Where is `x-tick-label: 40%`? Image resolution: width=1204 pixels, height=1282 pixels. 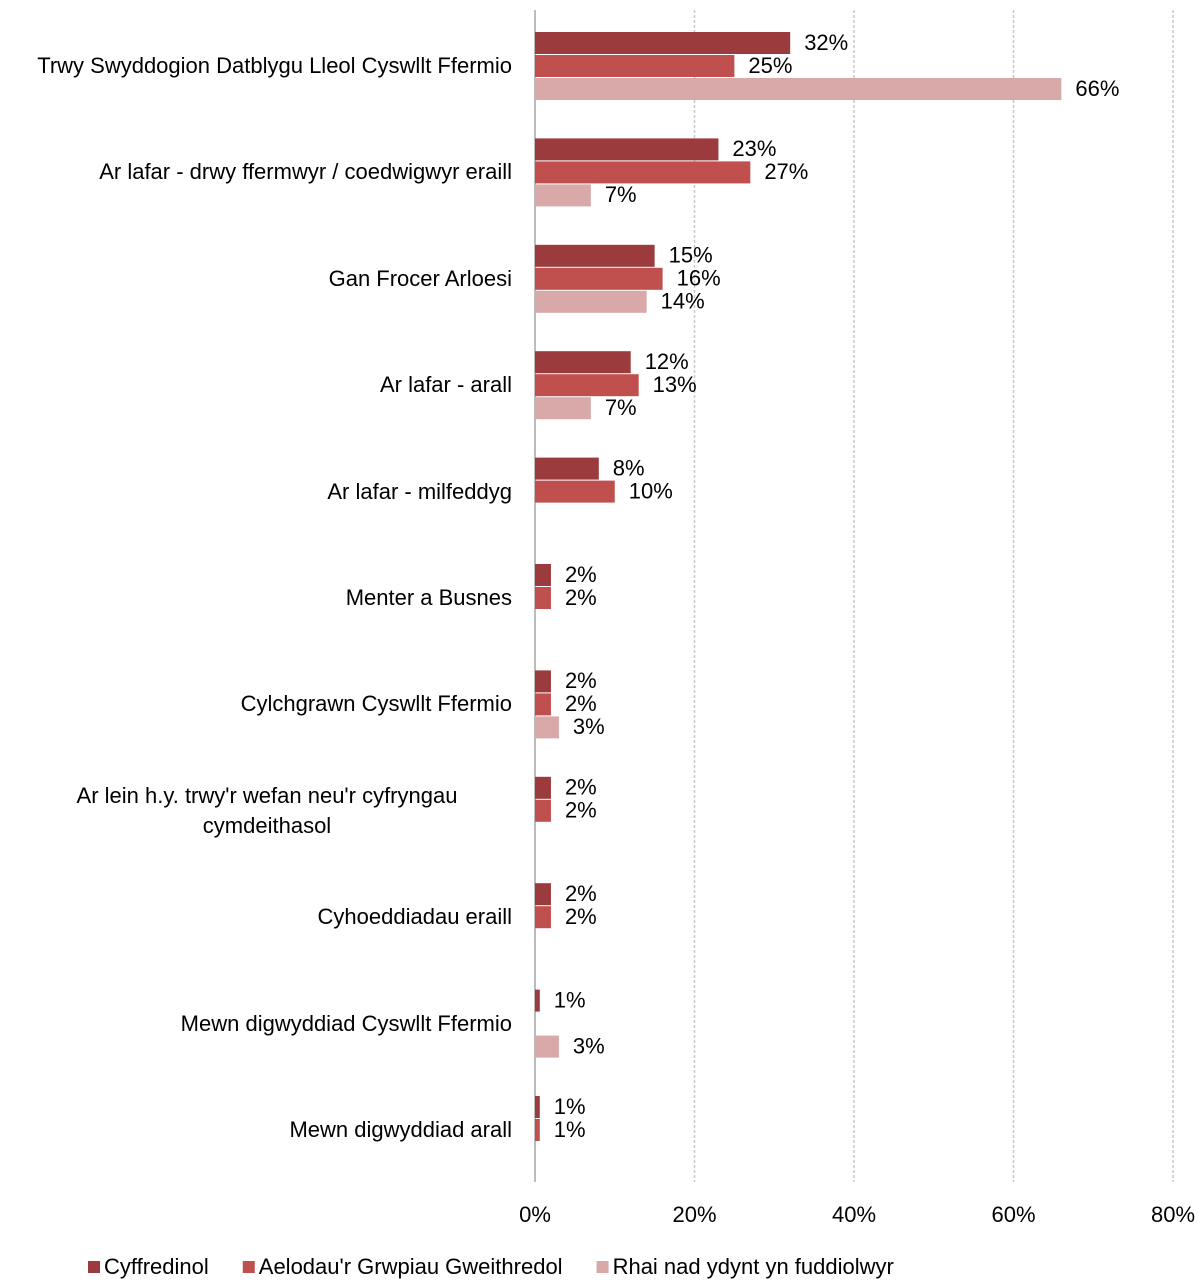
x-tick-label: 40% is located at coordinates (854, 1214).